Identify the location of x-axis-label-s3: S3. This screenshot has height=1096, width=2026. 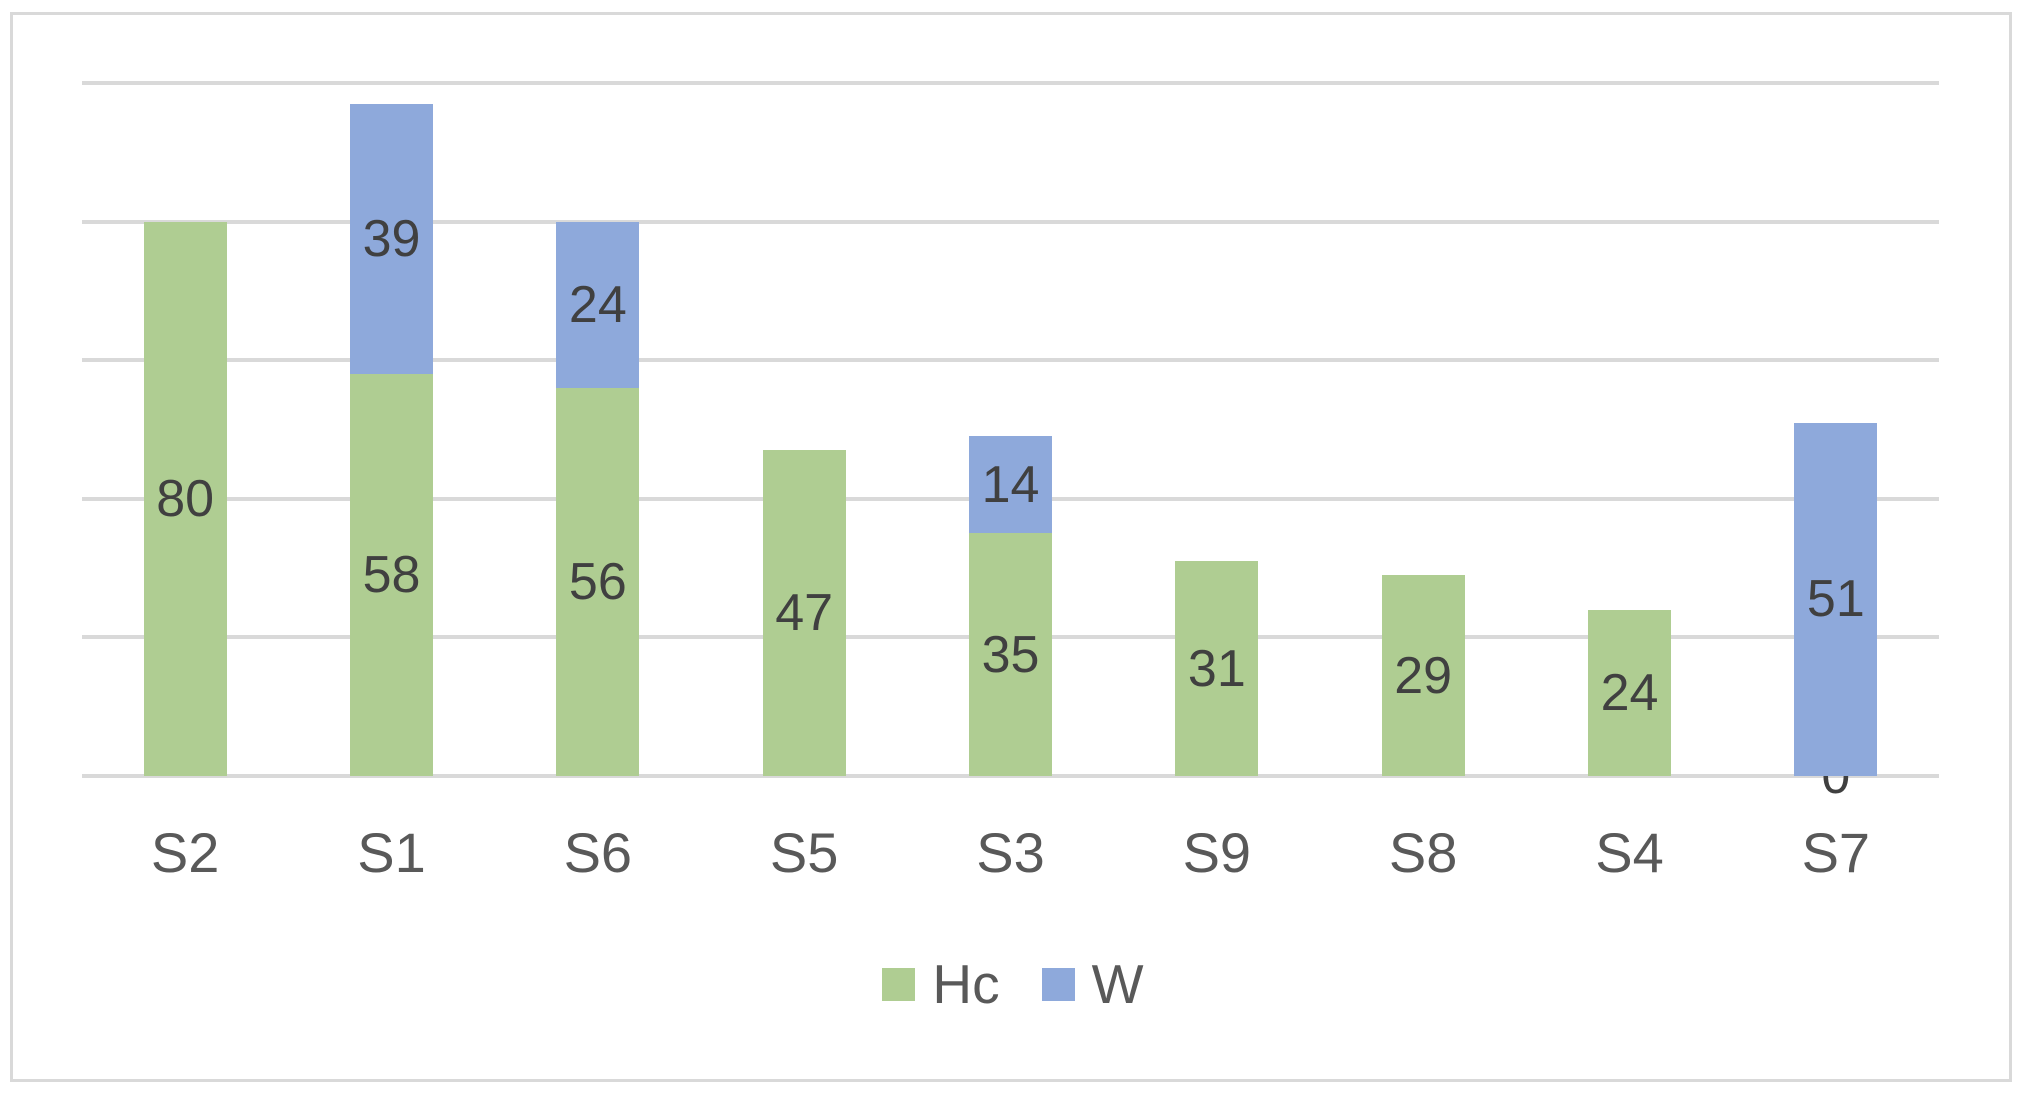
(1010, 852).